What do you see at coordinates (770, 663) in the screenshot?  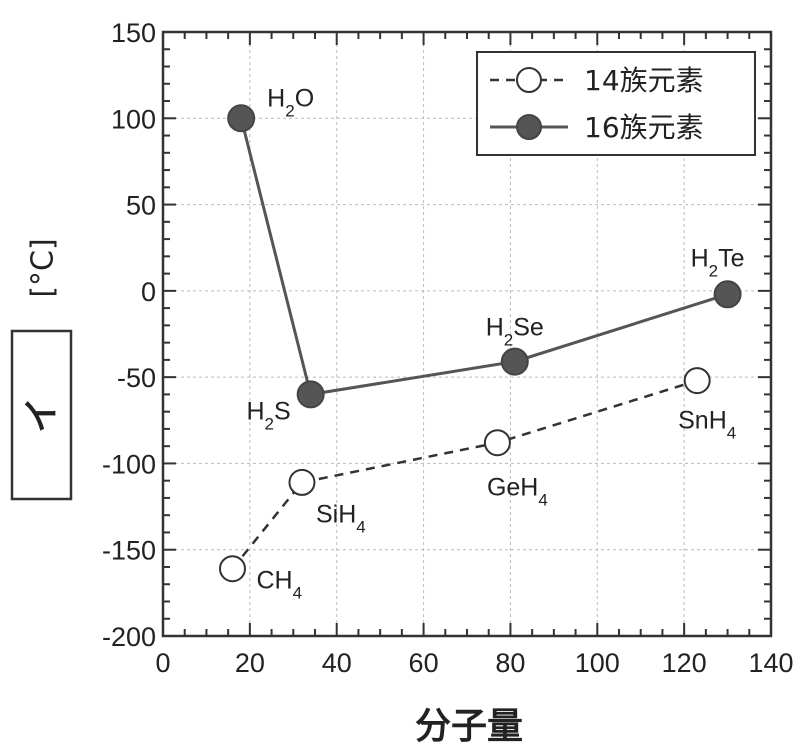 I see `x-tick-label: 140` at bounding box center [770, 663].